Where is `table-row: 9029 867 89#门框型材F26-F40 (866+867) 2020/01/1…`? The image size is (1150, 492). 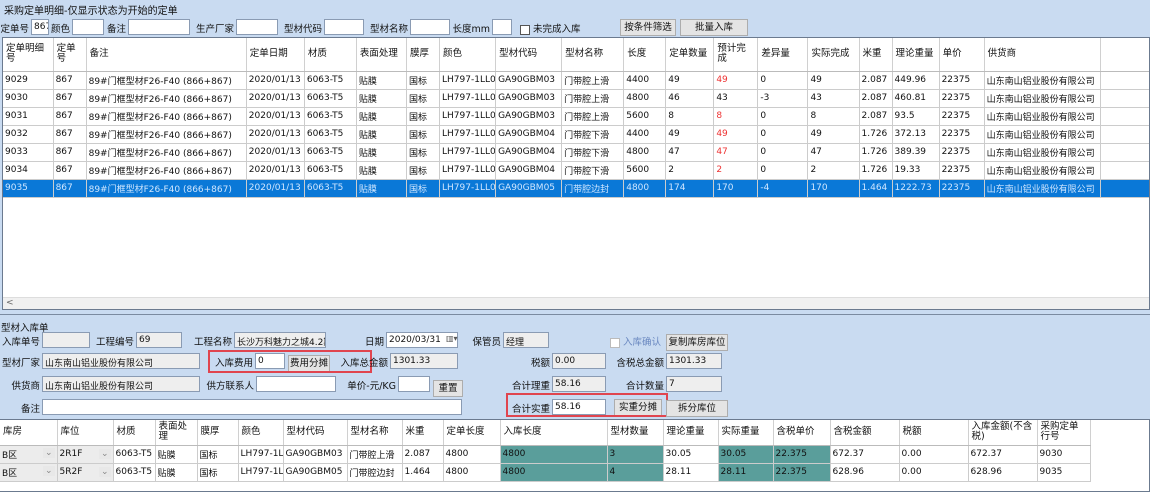 table-row: 9029 867 89#门框型材F26-F40 (866+867) 2020/01/1… is located at coordinates (576, 80).